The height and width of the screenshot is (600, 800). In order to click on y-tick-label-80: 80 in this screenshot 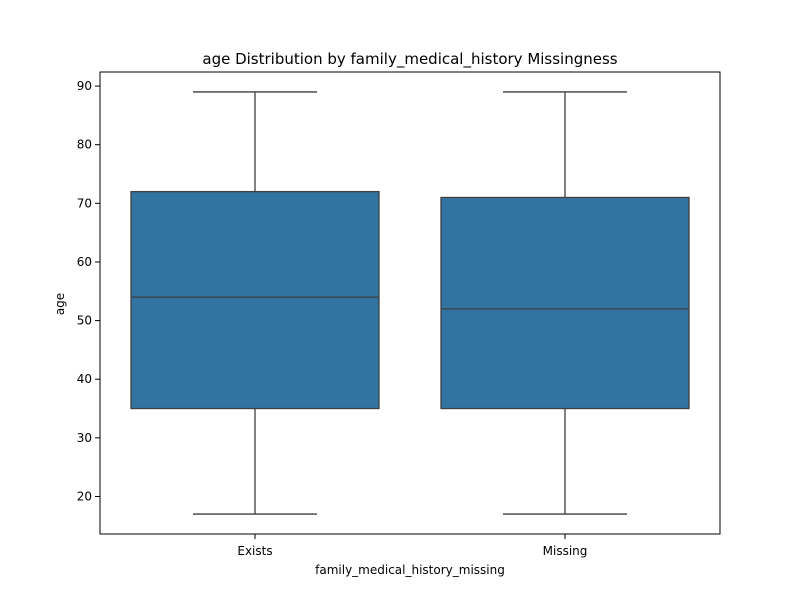, I will do `click(84, 145)`.